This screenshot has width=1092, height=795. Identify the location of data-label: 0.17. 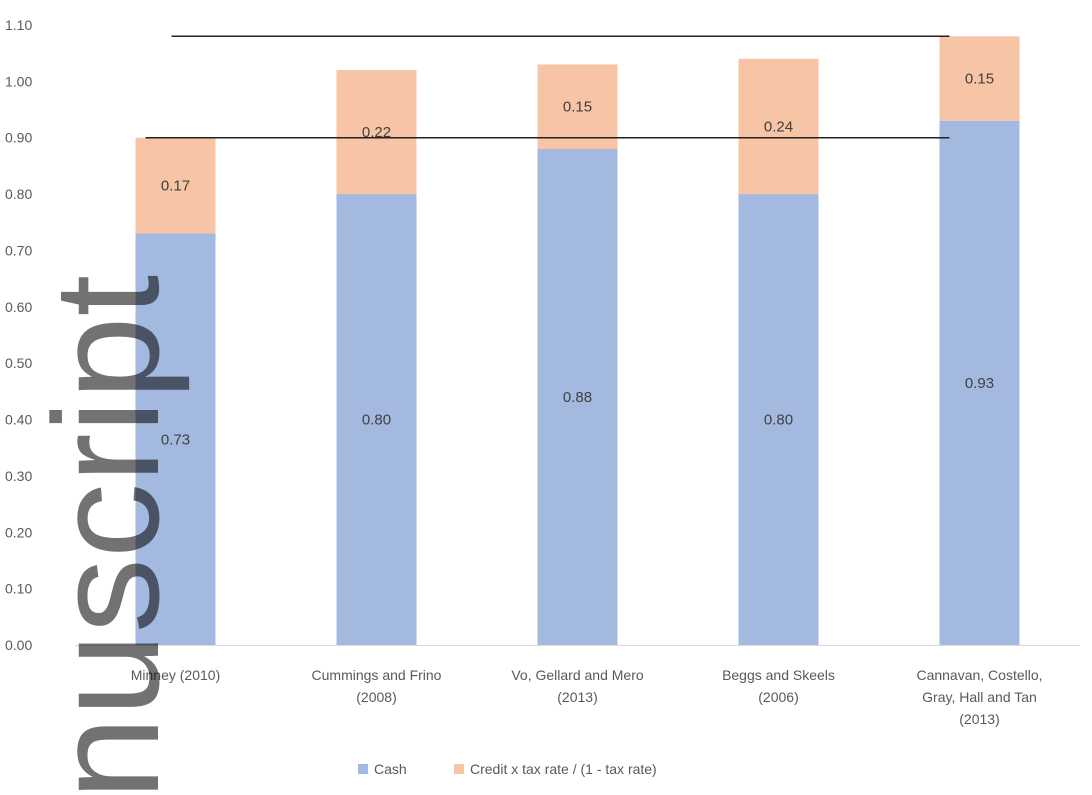
(175, 186).